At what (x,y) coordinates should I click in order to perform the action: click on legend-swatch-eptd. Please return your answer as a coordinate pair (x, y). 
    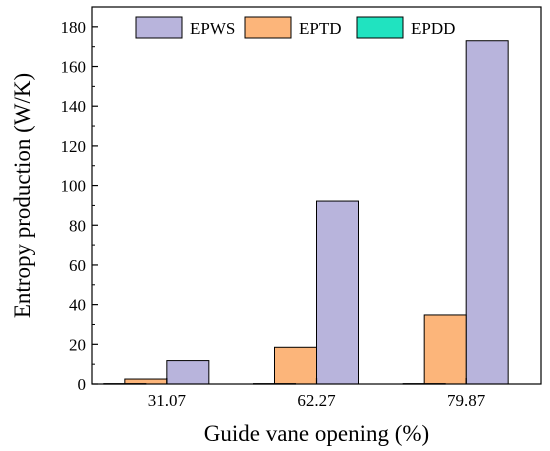
    Looking at the image, I should click on (268, 27).